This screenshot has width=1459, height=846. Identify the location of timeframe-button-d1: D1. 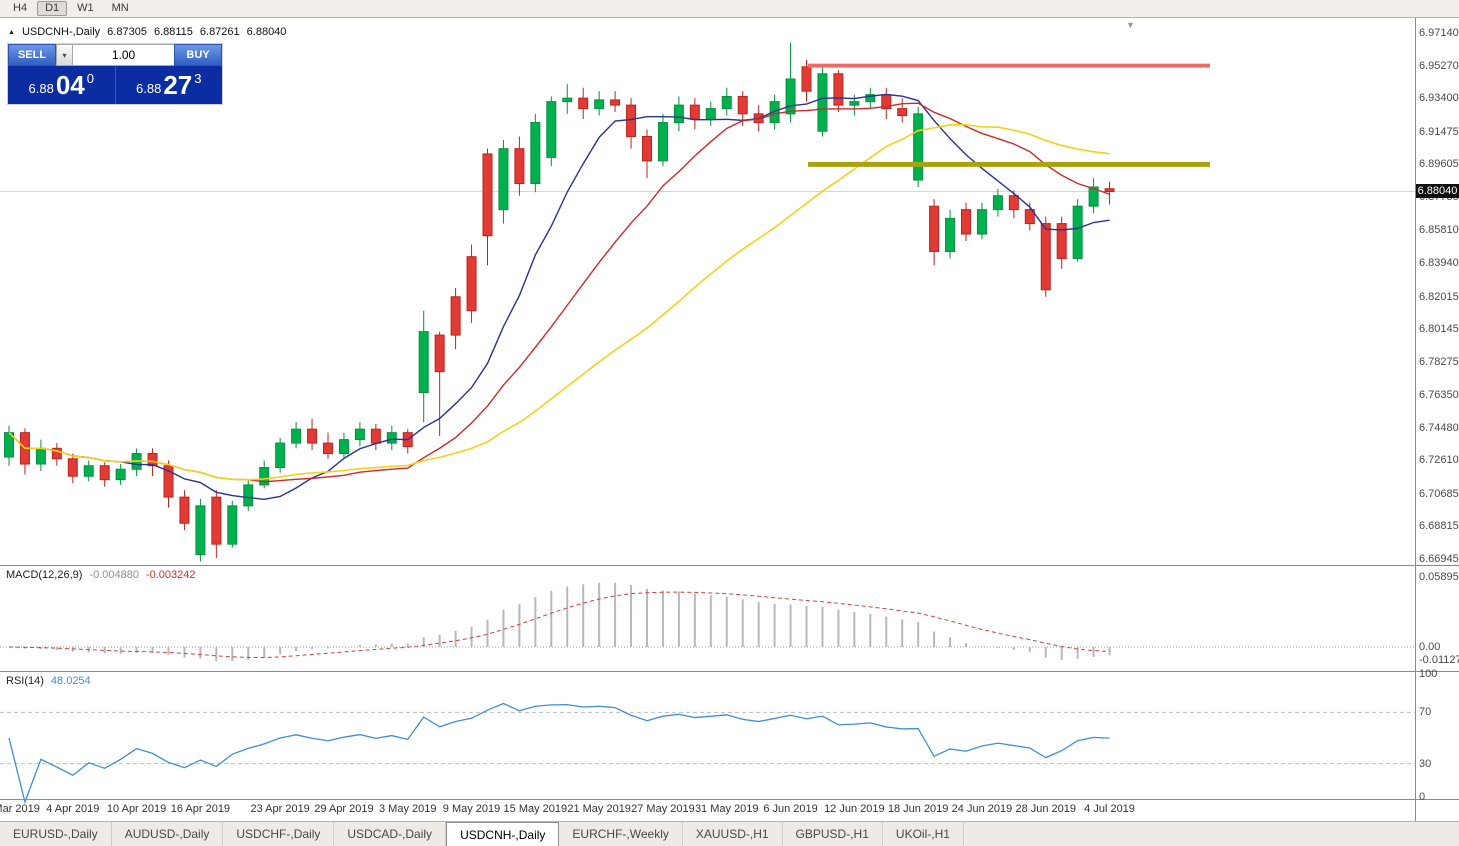
(52, 8).